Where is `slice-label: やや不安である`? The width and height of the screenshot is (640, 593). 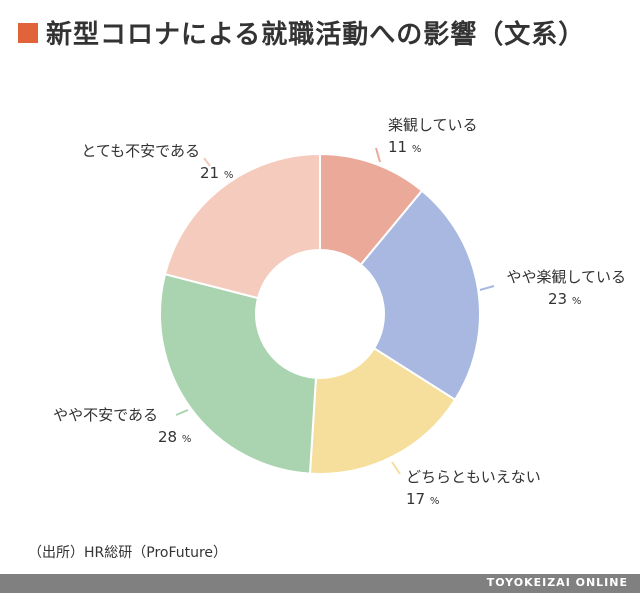
slice-label: やや不安である is located at coordinates (105, 415).